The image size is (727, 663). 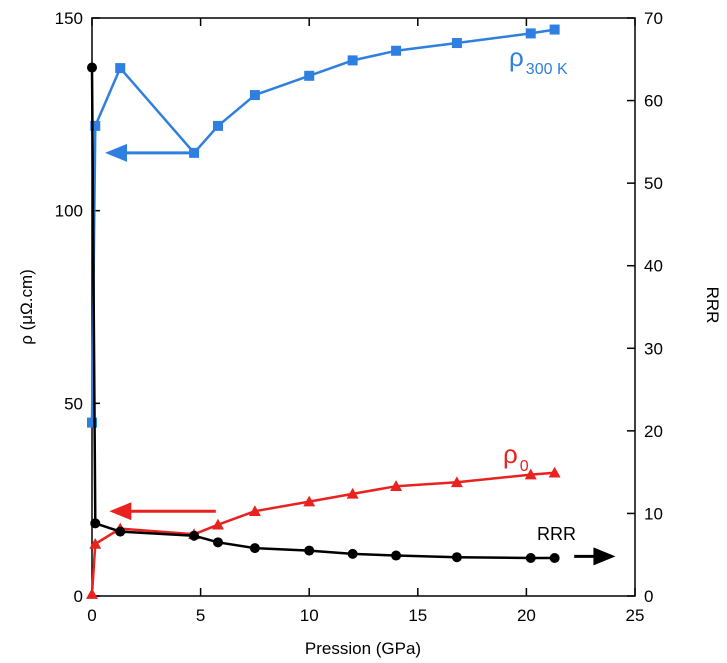 I want to click on x-axis-title: Pression (GPa), so click(x=363, y=648).